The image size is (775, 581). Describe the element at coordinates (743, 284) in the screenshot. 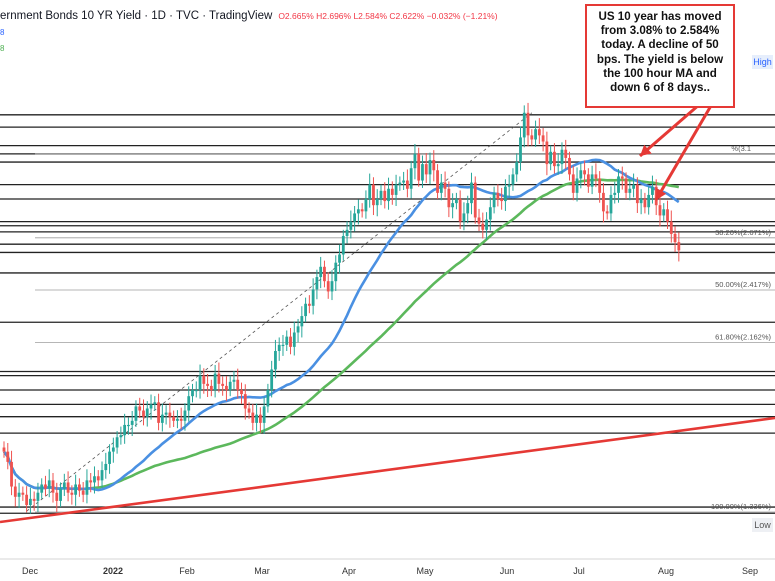

I see `fib-label-1: 50.00%(2.417%)` at that location.